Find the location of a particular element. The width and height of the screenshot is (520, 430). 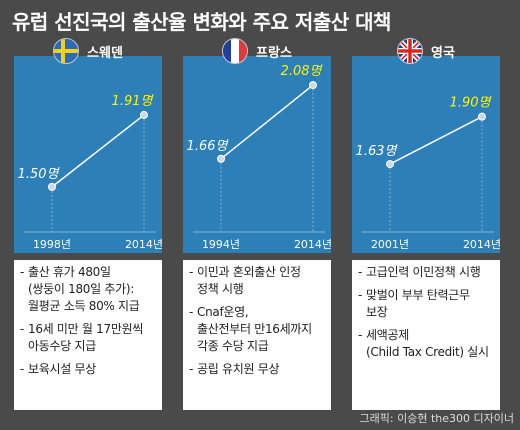

policy-item: - 공립 유치원 무상 is located at coordinates (258, 369).